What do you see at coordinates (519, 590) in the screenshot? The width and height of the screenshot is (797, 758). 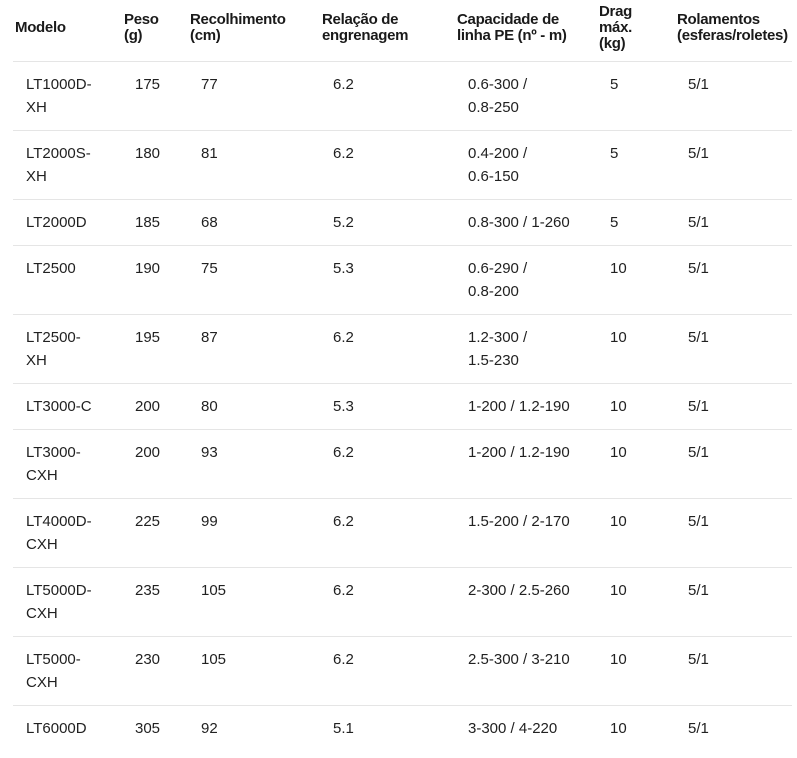 I see `cell-line: 2-300 / 2.5-260` at bounding box center [519, 590].